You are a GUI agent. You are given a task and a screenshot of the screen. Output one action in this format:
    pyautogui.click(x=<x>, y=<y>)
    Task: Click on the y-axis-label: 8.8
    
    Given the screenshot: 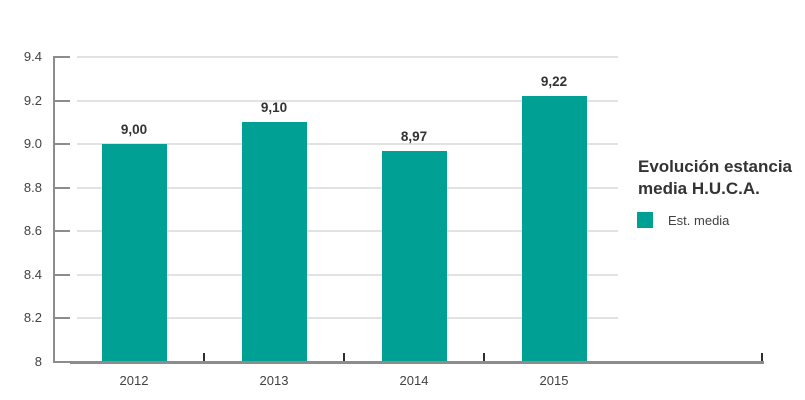 What is the action you would take?
    pyautogui.click(x=32, y=187)
    